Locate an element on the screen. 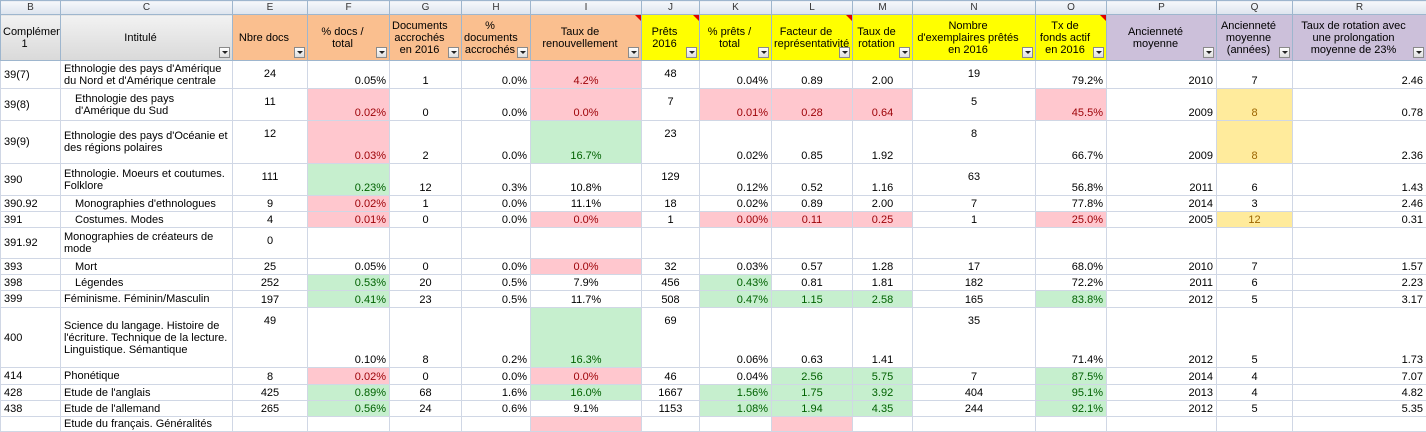  cell: 0 is located at coordinates (426, 220).